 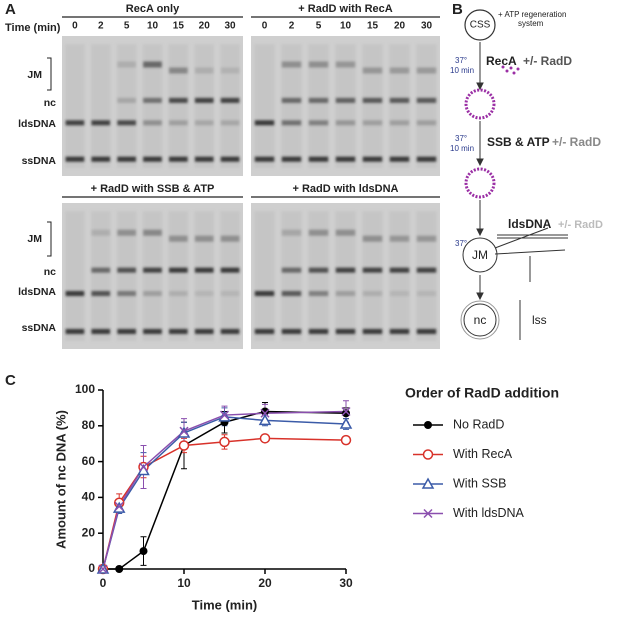 I want to click on duration: 10 min, so click(x=462, y=70).